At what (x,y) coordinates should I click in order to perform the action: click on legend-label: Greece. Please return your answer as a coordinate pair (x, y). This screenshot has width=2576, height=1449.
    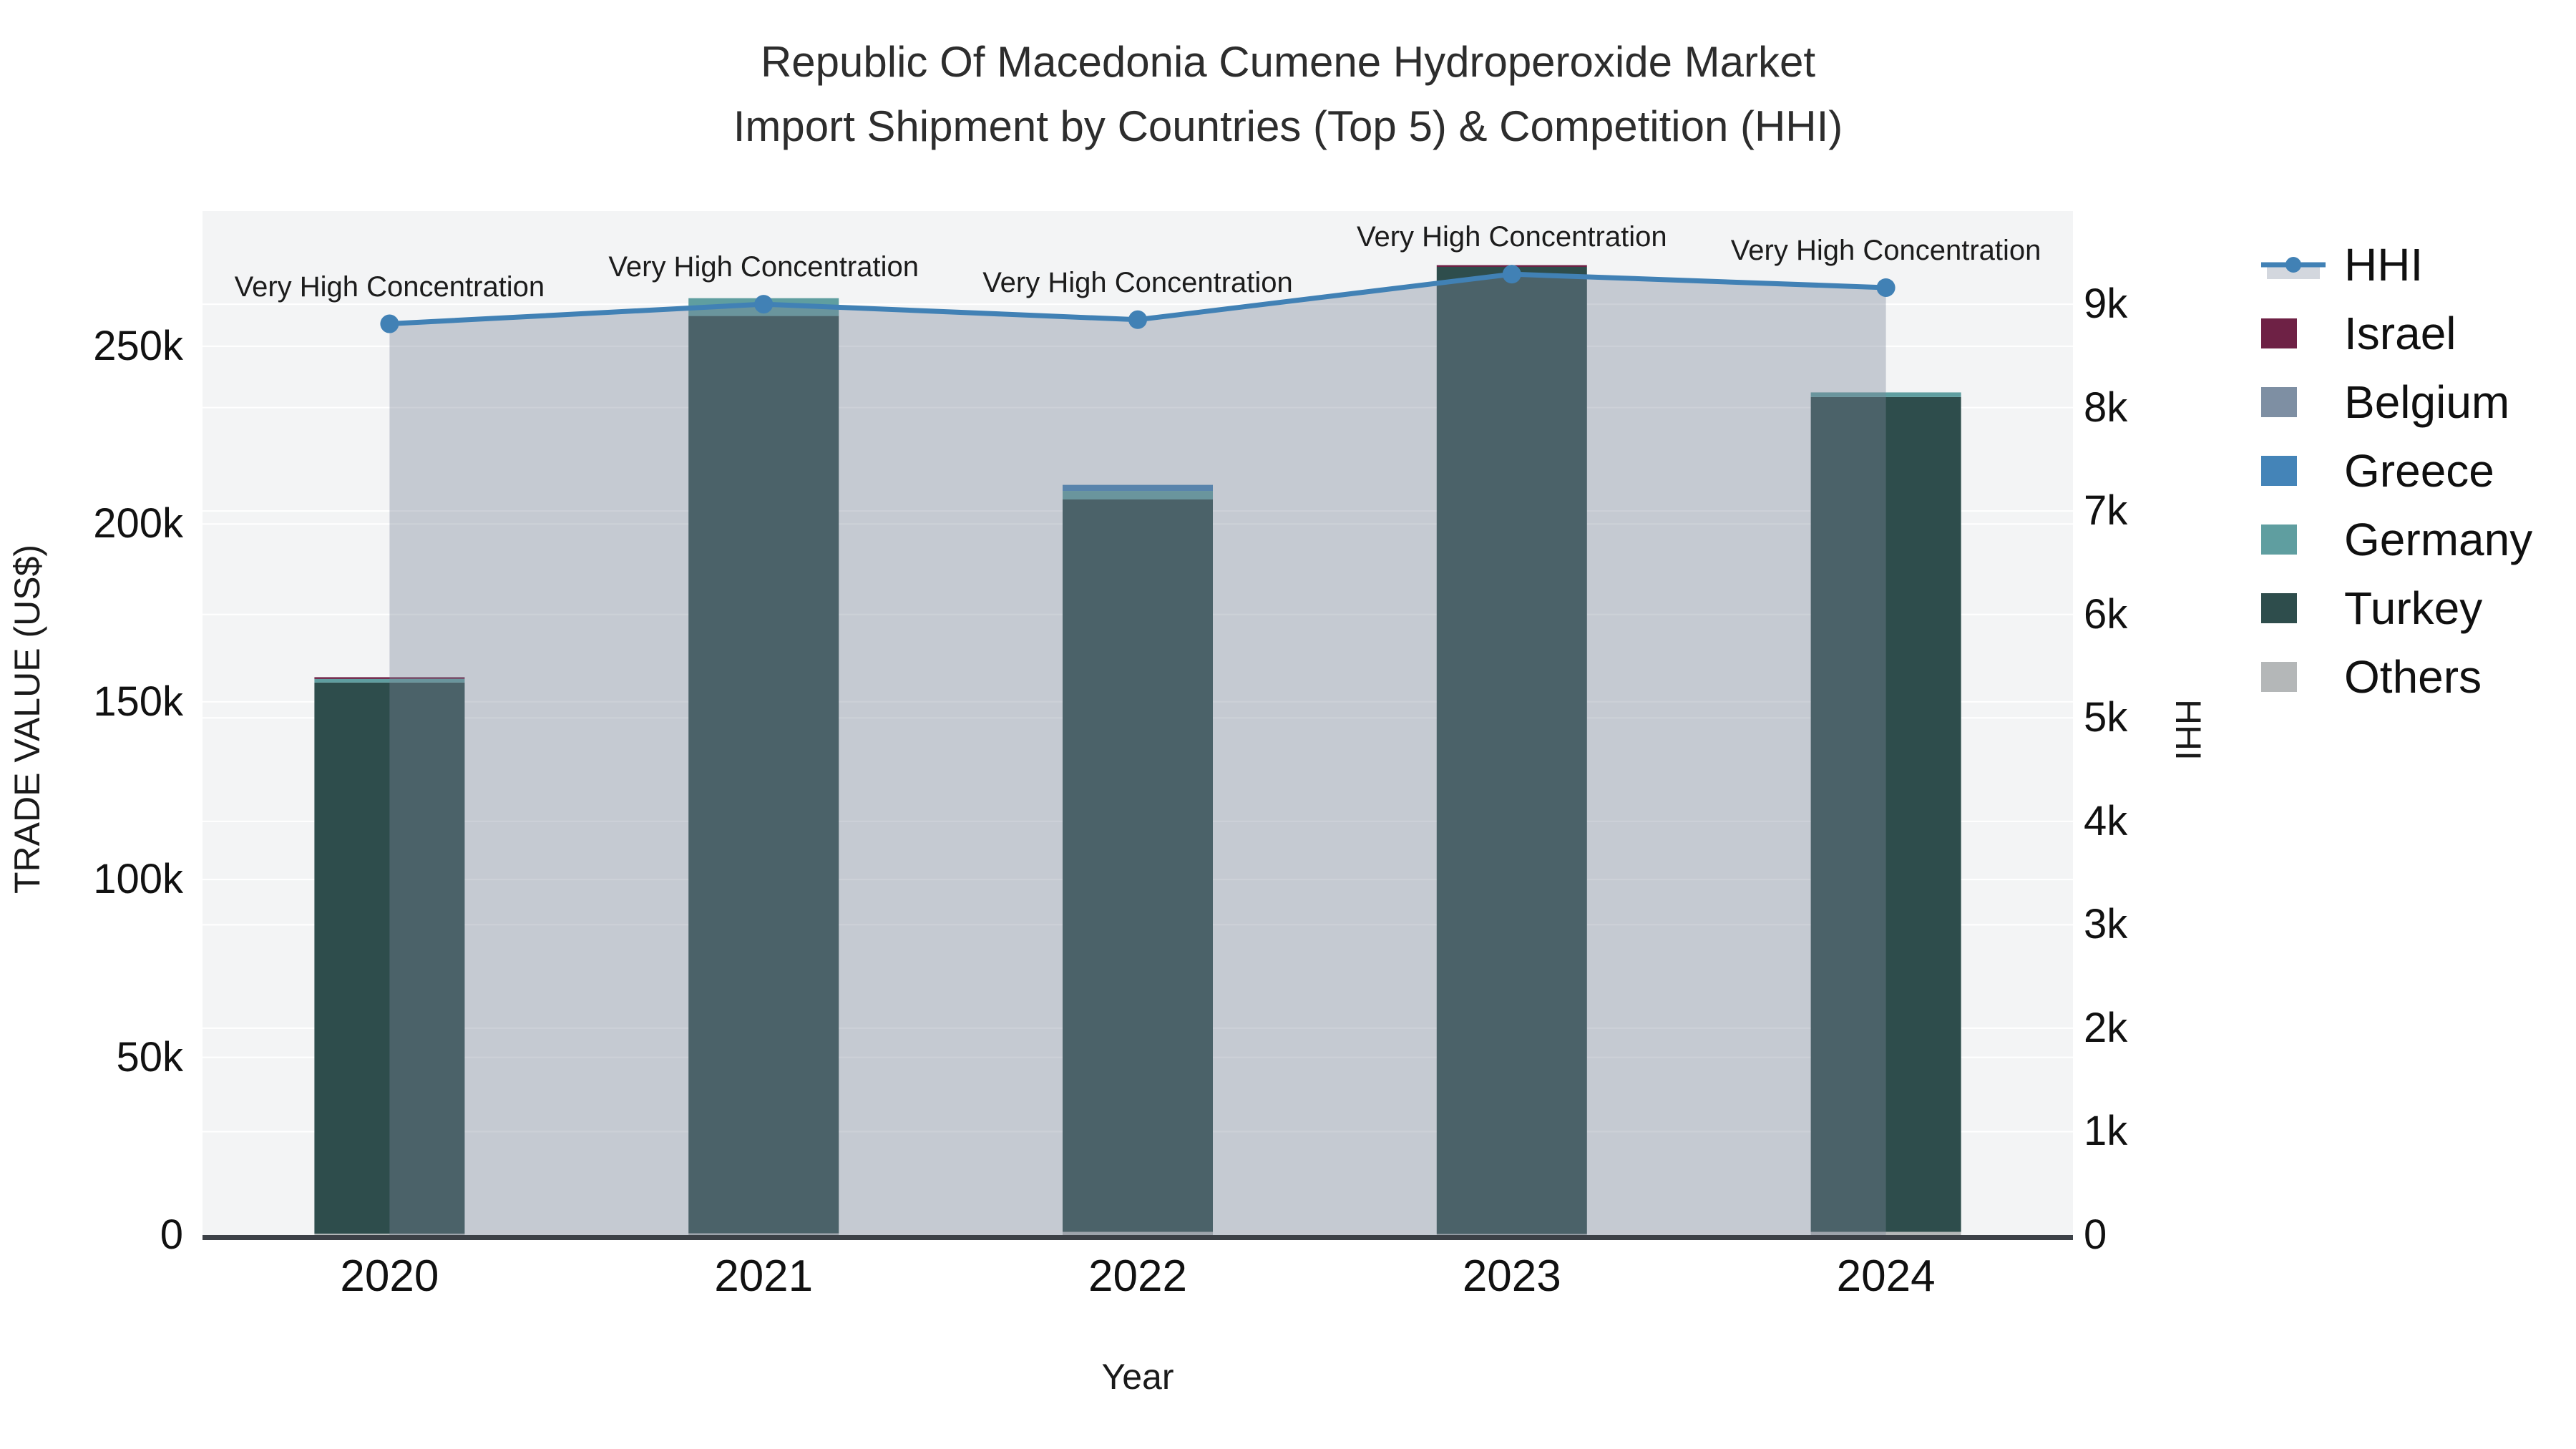
    Looking at the image, I should click on (2419, 471).